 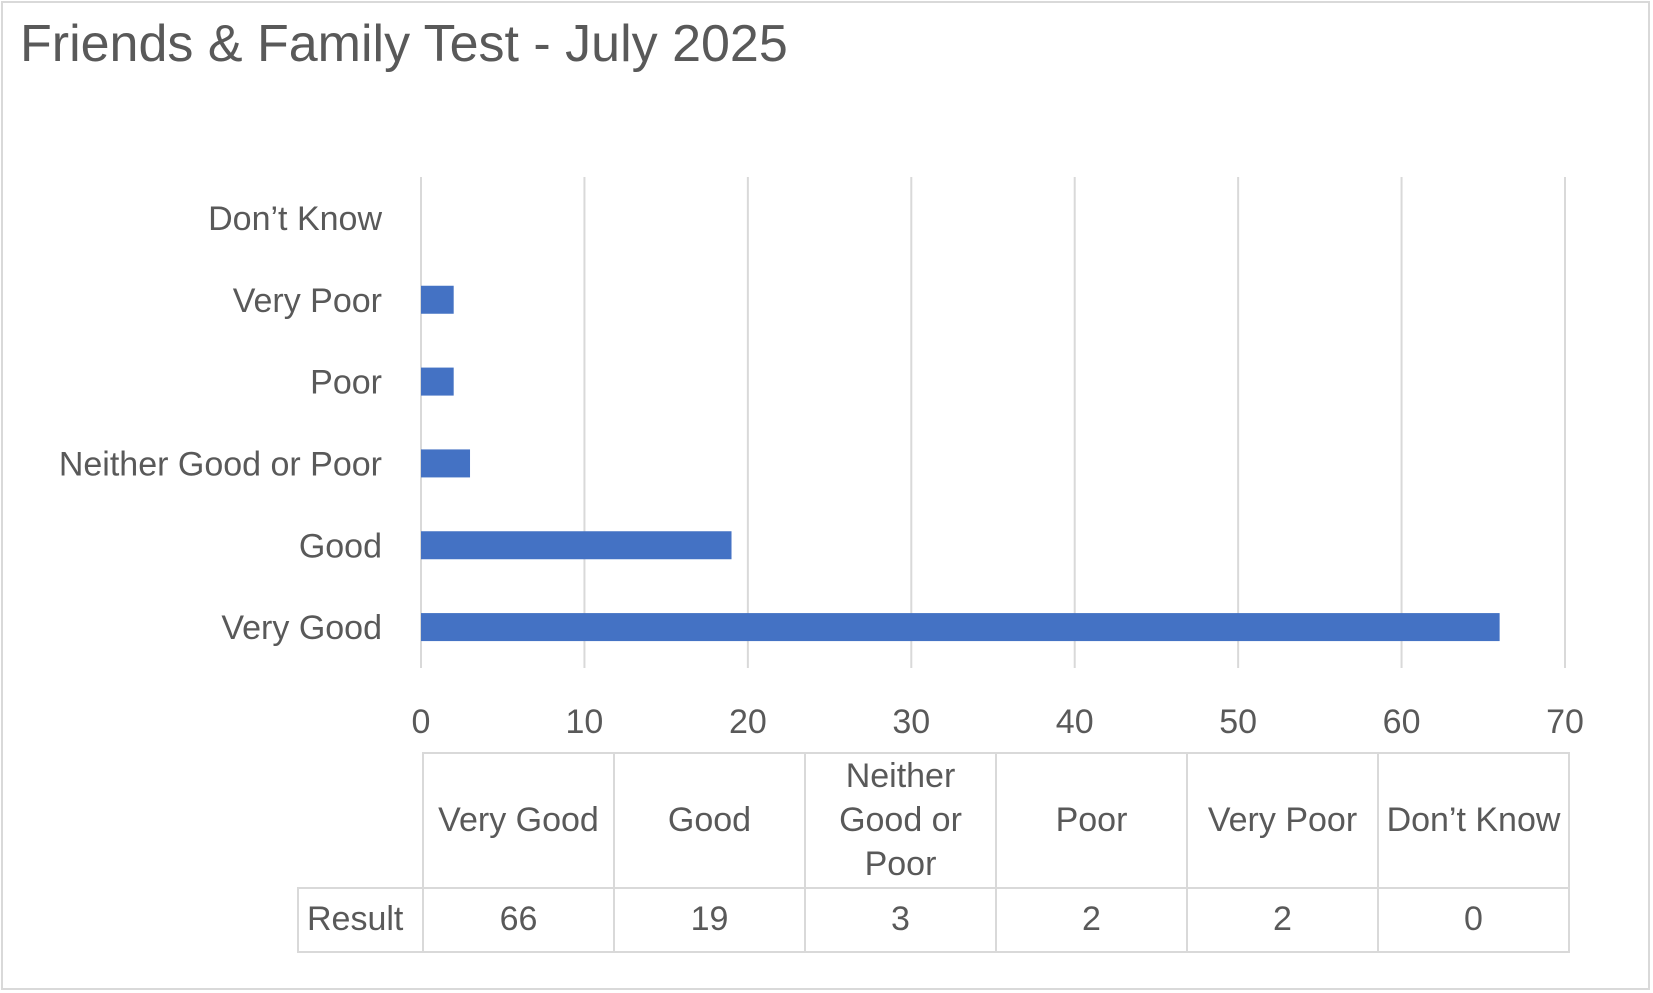 I want to click on category-label: Neither Good or Poor, so click(x=220, y=464).